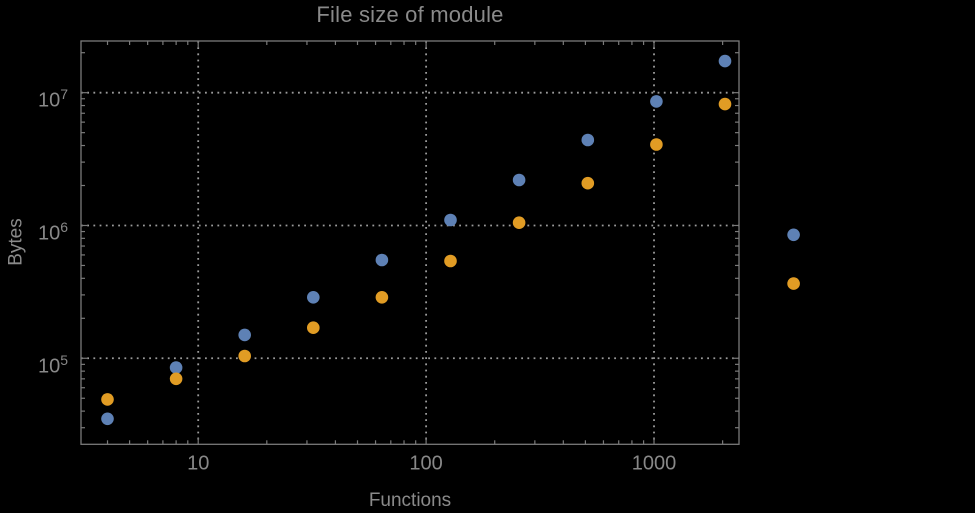 This screenshot has height=513, width=975. What do you see at coordinates (53, 99) in the screenshot?
I see `y-tick-label-10e7: 10⁷` at bounding box center [53, 99].